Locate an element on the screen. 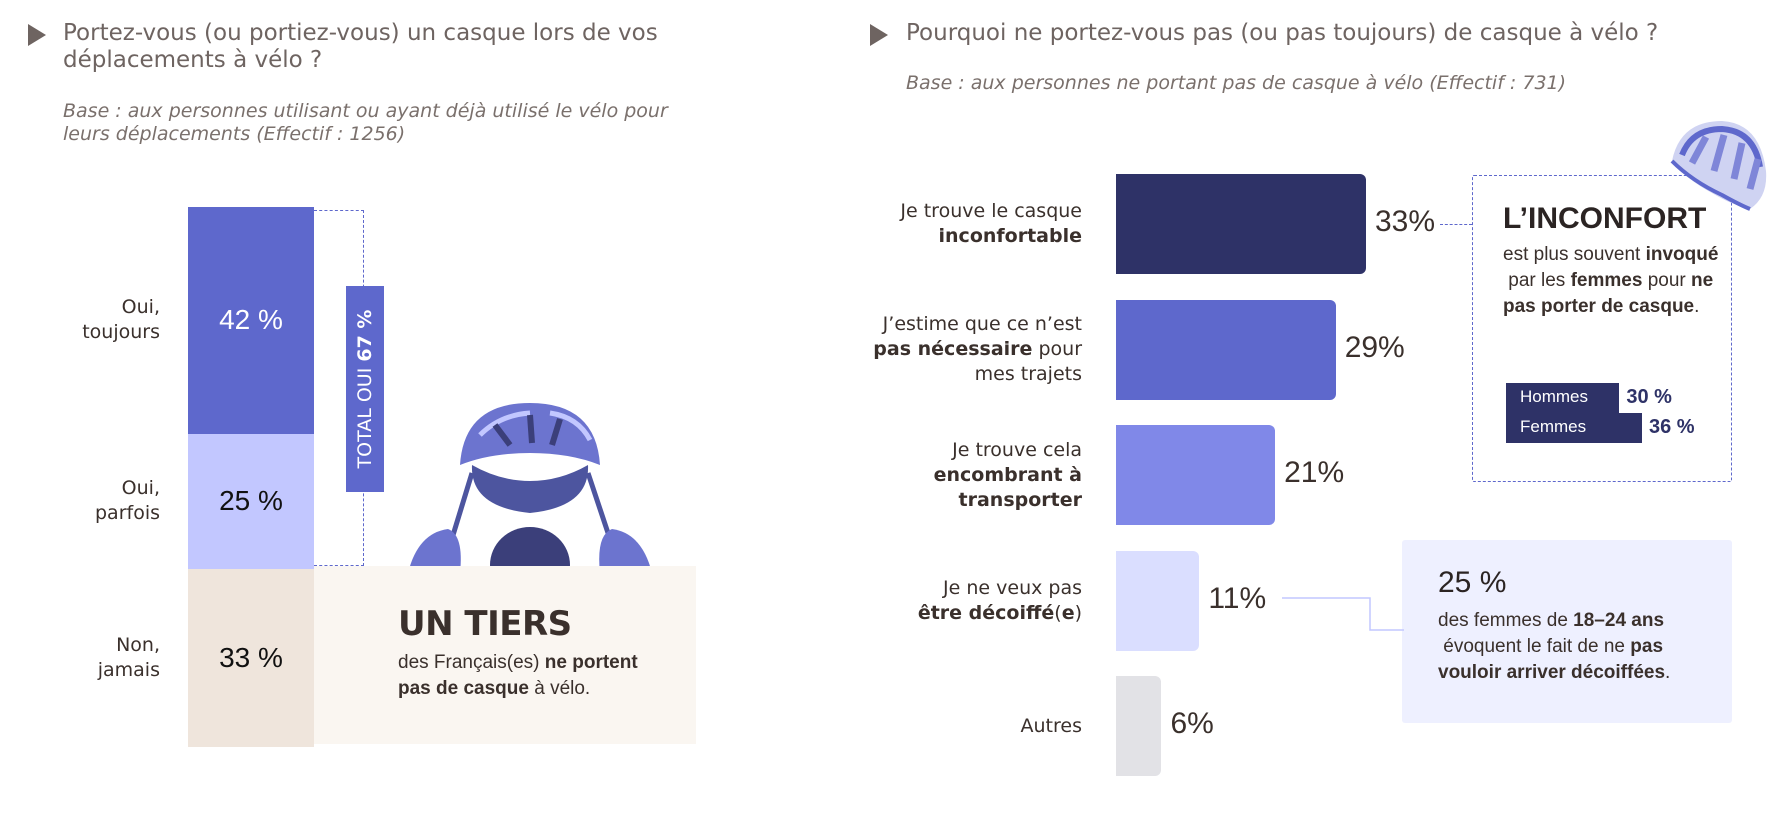  hbar-category-text: inconfortable is located at coordinates (1010, 236).